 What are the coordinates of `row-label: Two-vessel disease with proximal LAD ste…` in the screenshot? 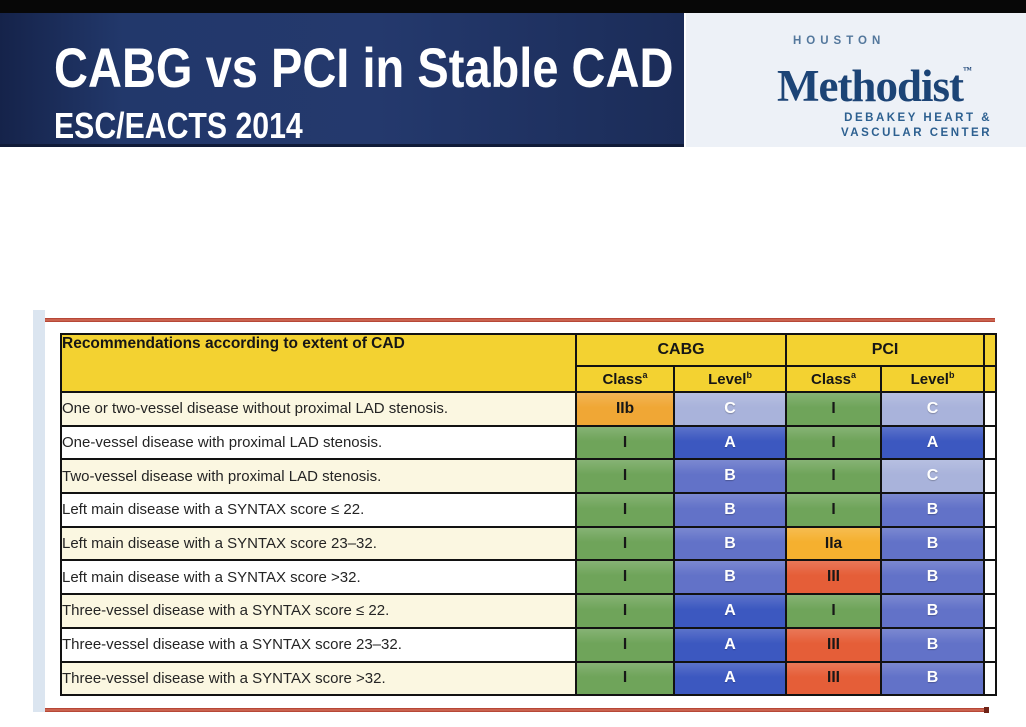 It's located at (318, 476).